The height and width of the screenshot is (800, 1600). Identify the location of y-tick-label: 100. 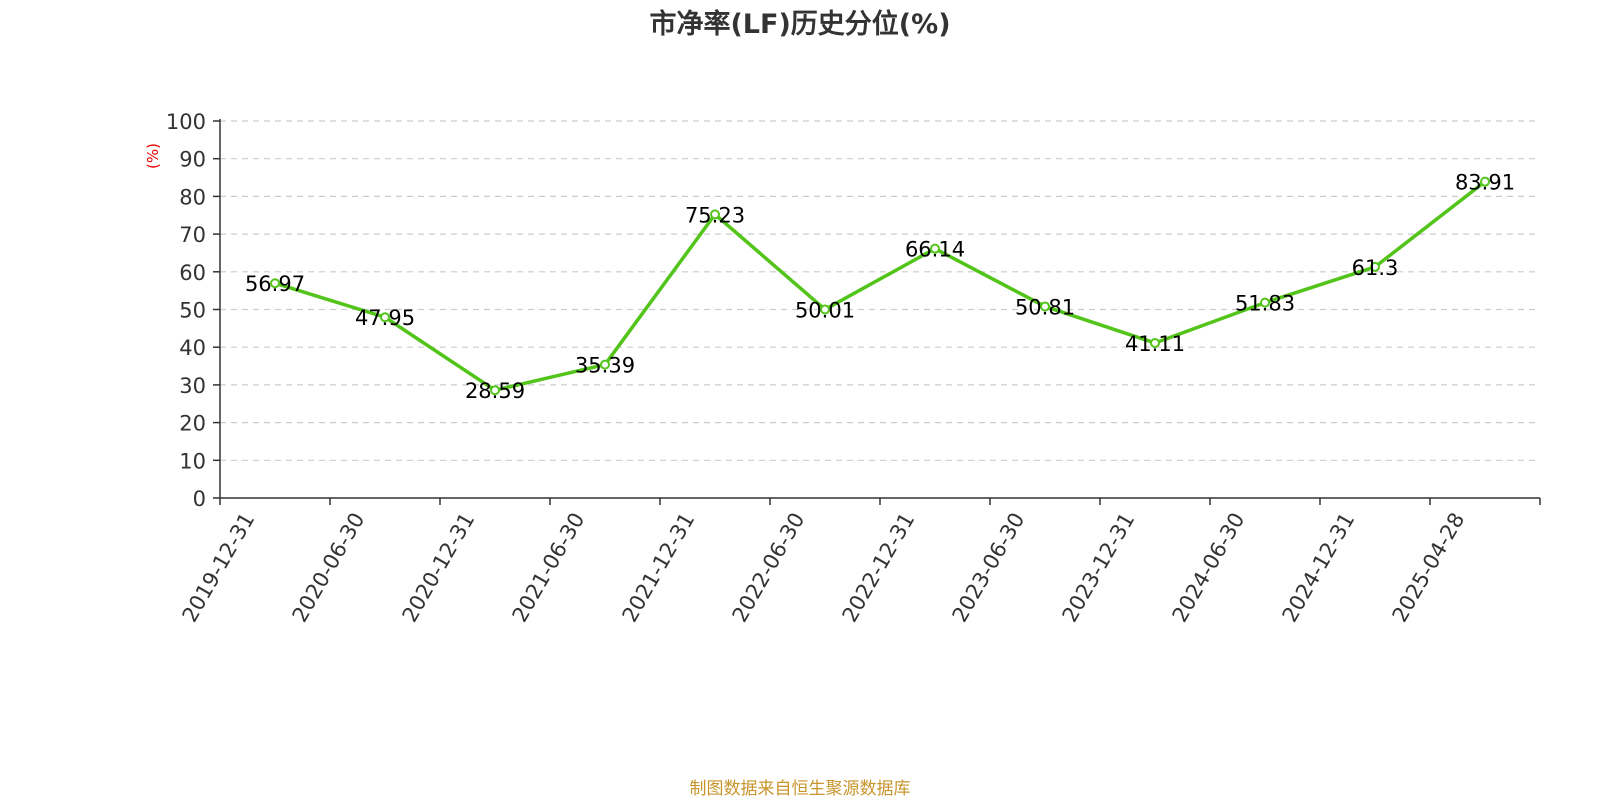
(186, 122).